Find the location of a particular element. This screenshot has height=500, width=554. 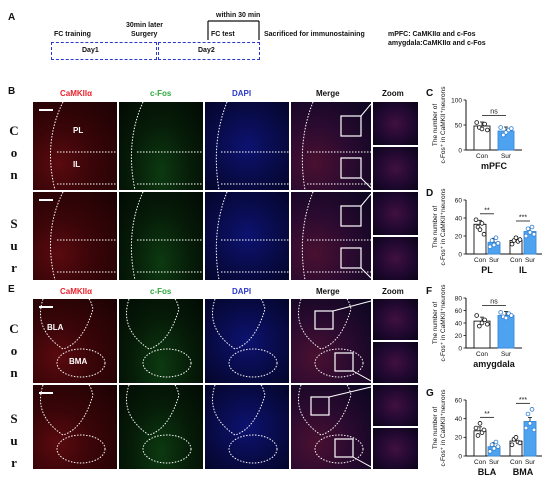

row-label-con-b: Con is located at coordinates (16, 153).